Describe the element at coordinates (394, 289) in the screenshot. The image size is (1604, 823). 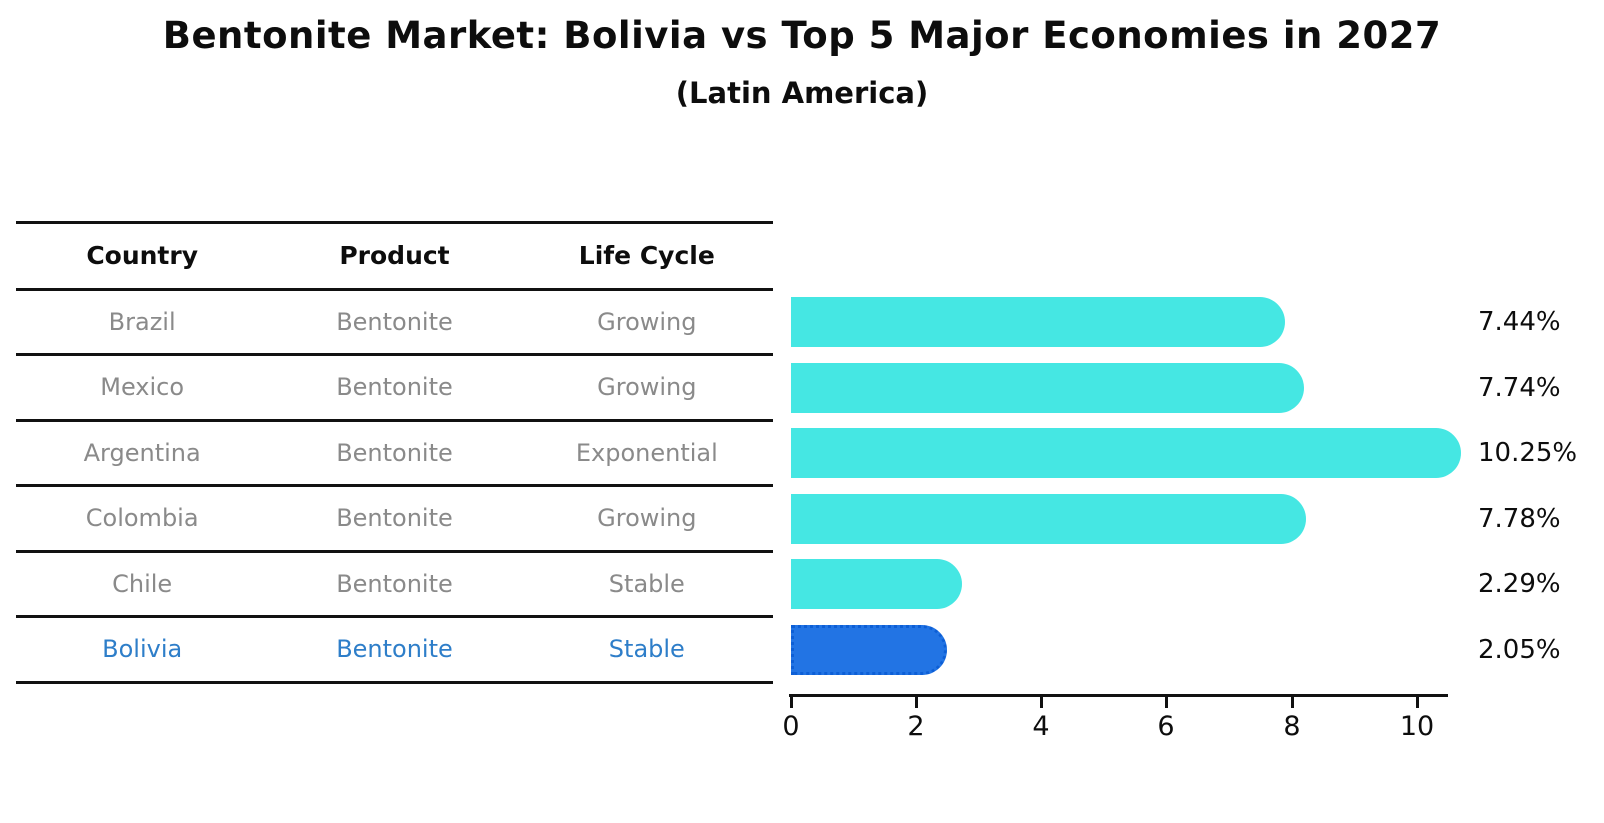
I see `table-header-rule` at that location.